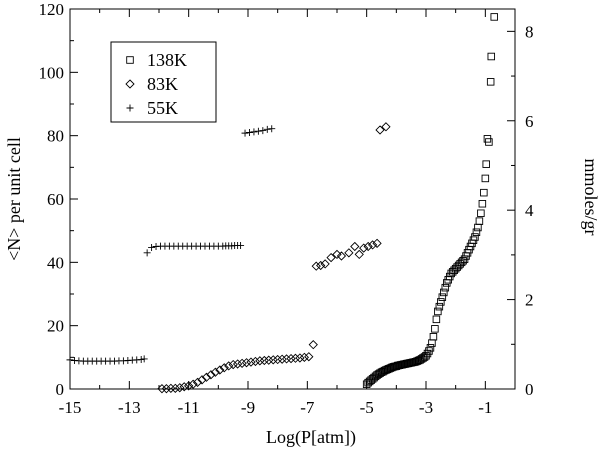 This screenshot has height=461, width=599. I want to click on legend-marker-55K, so click(130, 108).